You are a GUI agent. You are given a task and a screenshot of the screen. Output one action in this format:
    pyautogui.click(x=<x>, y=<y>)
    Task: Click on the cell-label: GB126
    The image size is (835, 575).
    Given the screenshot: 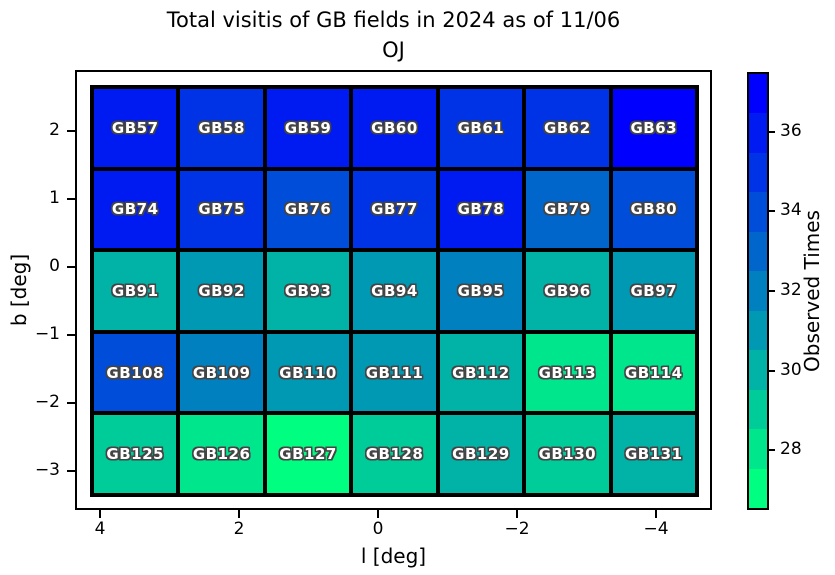 What is the action you would take?
    pyautogui.click(x=221, y=454)
    